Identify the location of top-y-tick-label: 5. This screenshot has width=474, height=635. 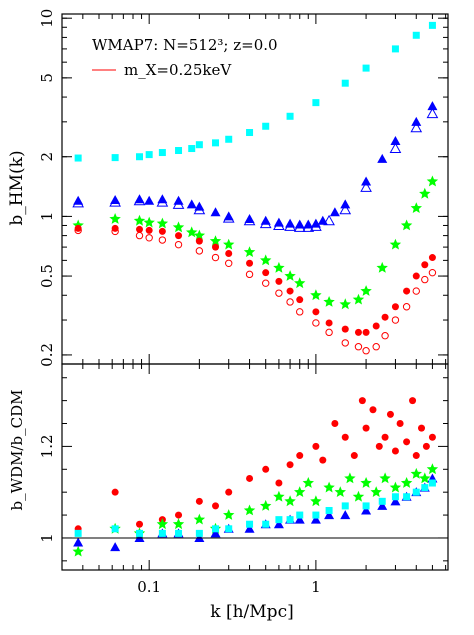
(47, 78).